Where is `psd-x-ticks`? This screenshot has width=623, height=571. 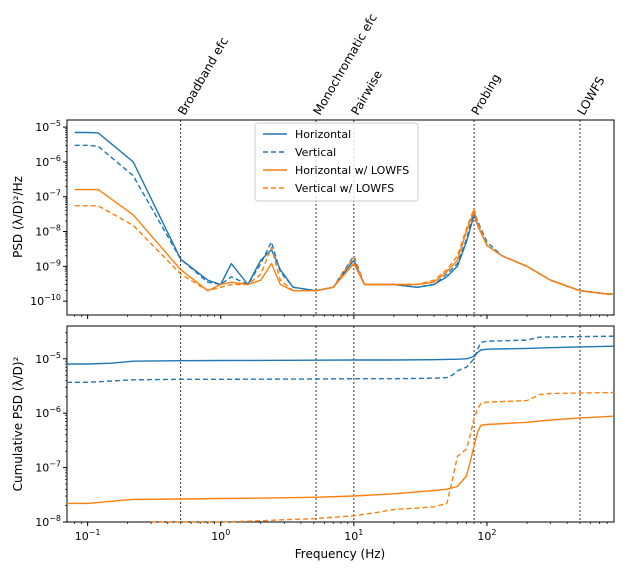 psd-x-ticks is located at coordinates (341, 317).